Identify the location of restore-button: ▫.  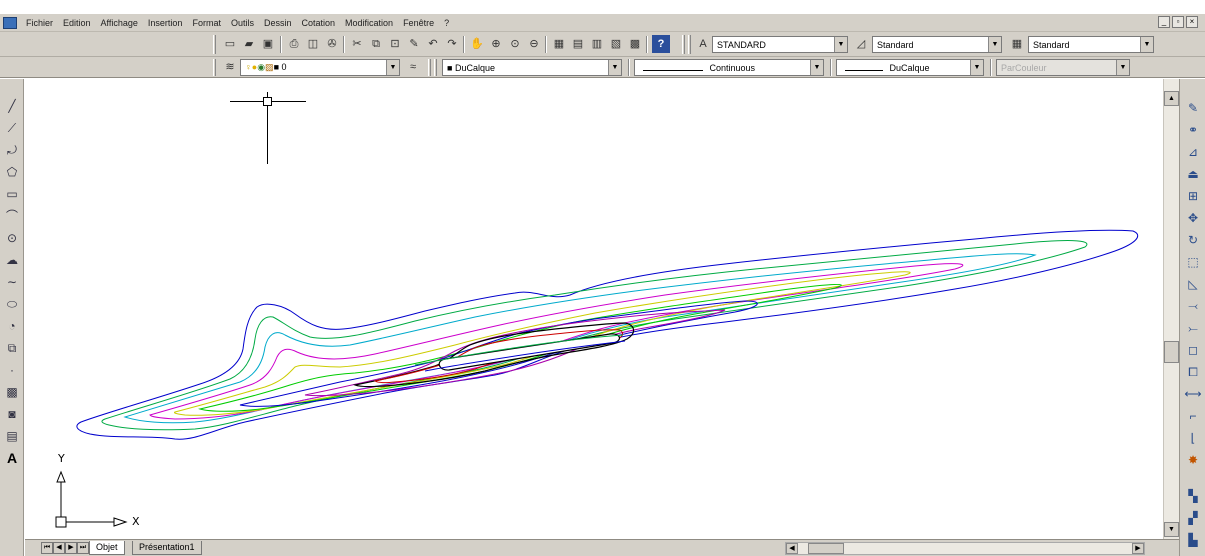
(1178, 22).